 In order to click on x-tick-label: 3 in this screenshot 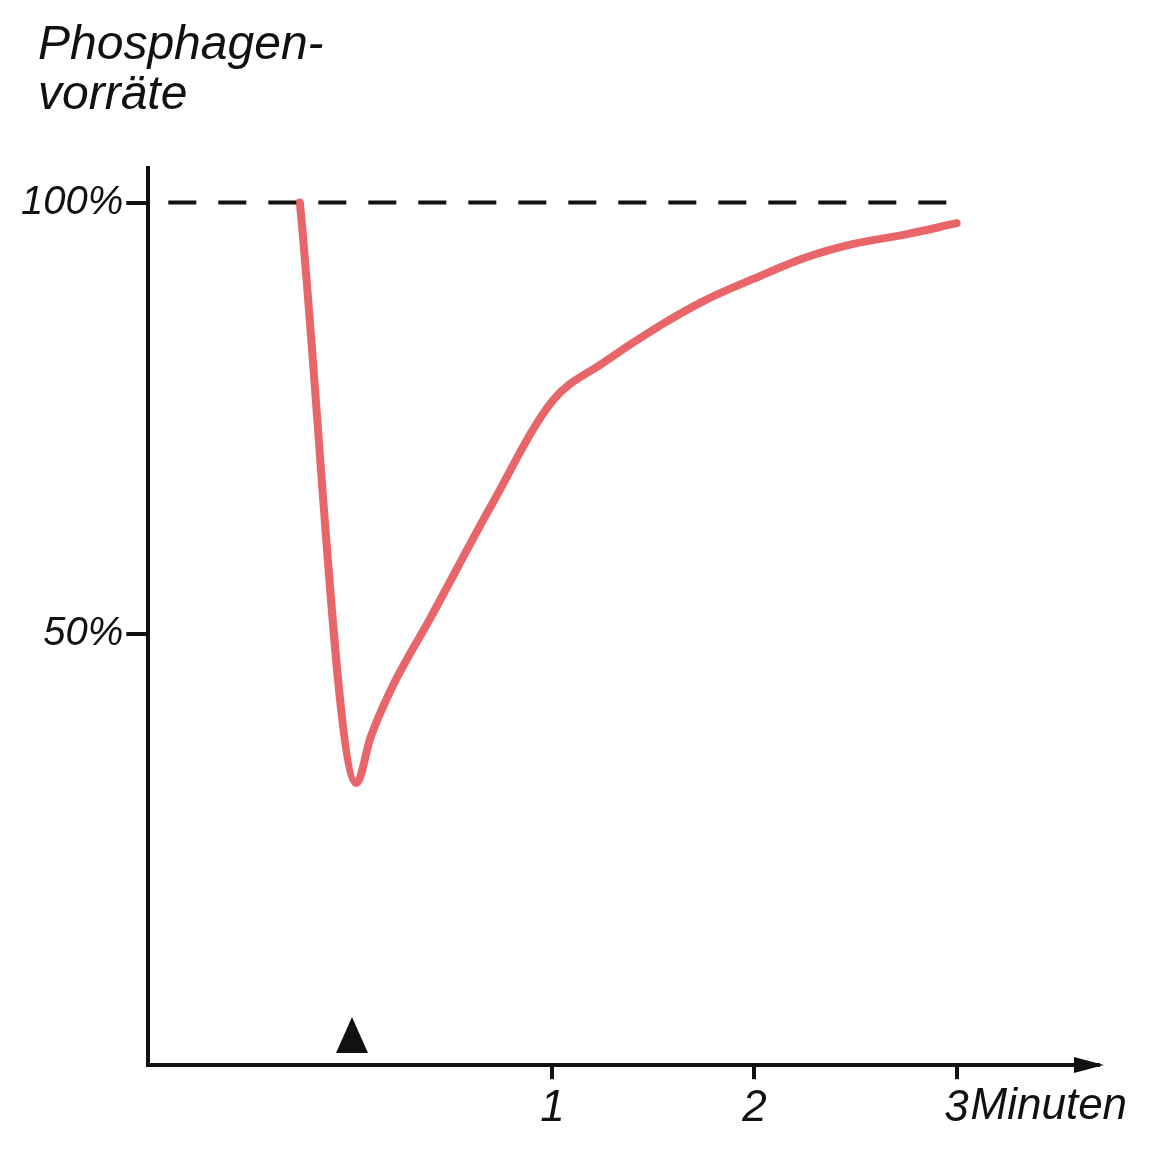, I will do `click(957, 1105)`.